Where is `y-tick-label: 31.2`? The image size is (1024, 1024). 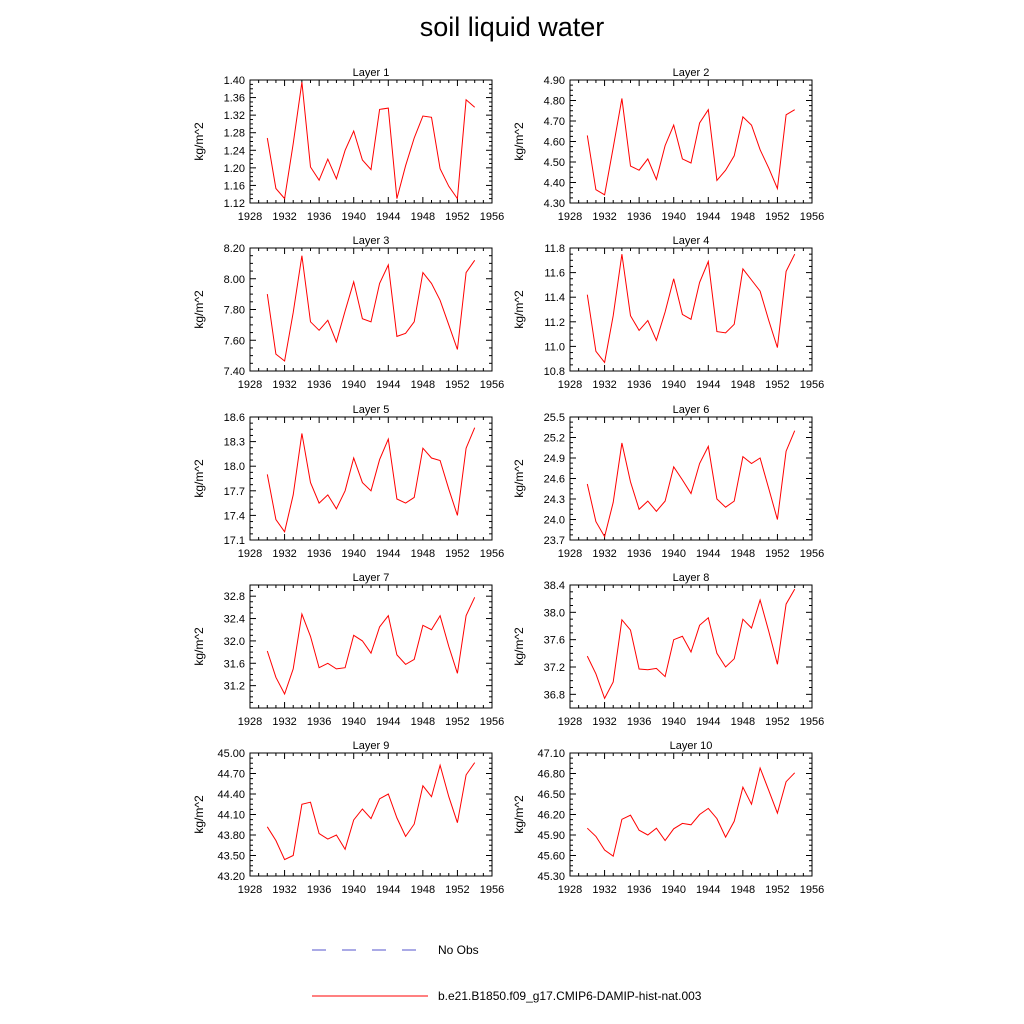
y-tick-label: 31.2 is located at coordinates (234, 687).